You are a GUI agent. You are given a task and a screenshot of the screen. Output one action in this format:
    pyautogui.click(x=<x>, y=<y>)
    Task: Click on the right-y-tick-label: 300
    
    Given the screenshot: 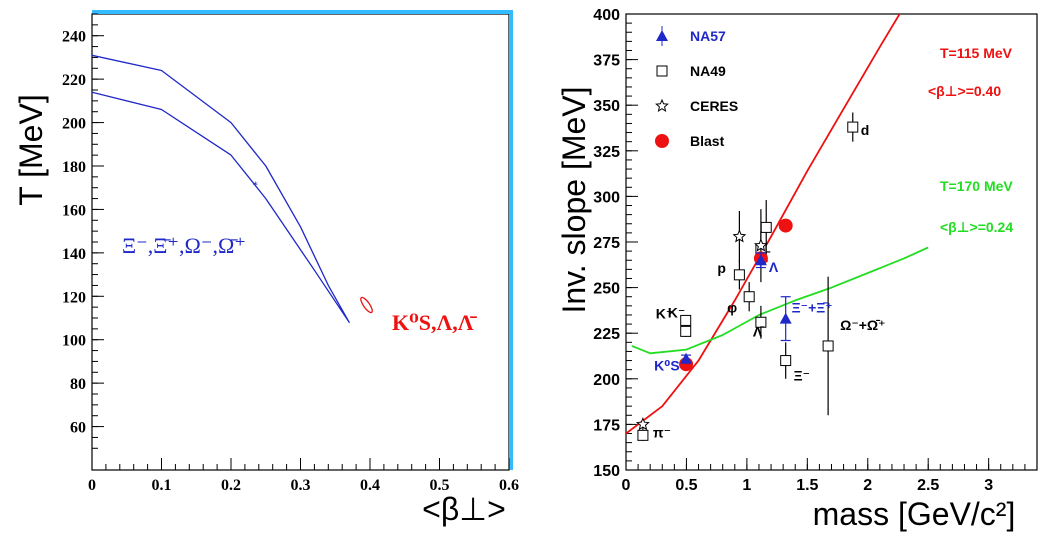 What is the action you would take?
    pyautogui.click(x=606, y=197)
    